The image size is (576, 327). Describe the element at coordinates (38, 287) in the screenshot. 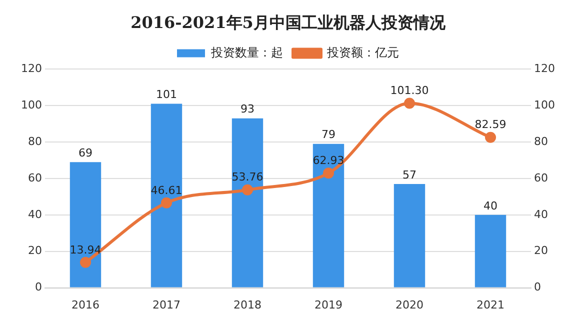

I see `y-tick-label: 0` at that location.